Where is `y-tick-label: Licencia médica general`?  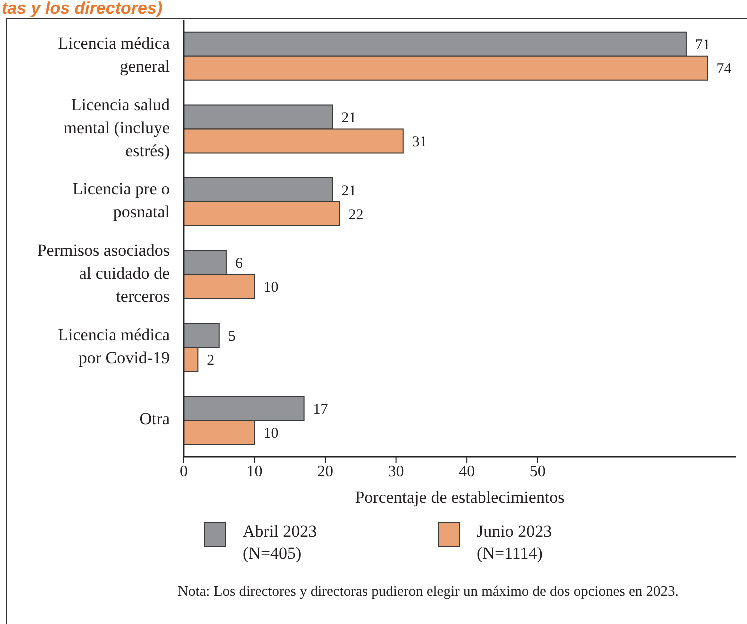
y-tick-label: Licencia médica general is located at coordinates (114, 54).